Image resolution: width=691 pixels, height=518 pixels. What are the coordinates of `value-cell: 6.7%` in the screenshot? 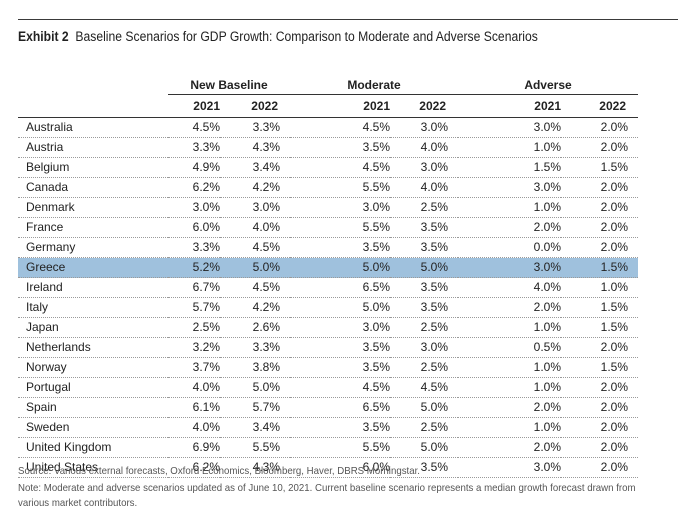 It's located at (194, 287).